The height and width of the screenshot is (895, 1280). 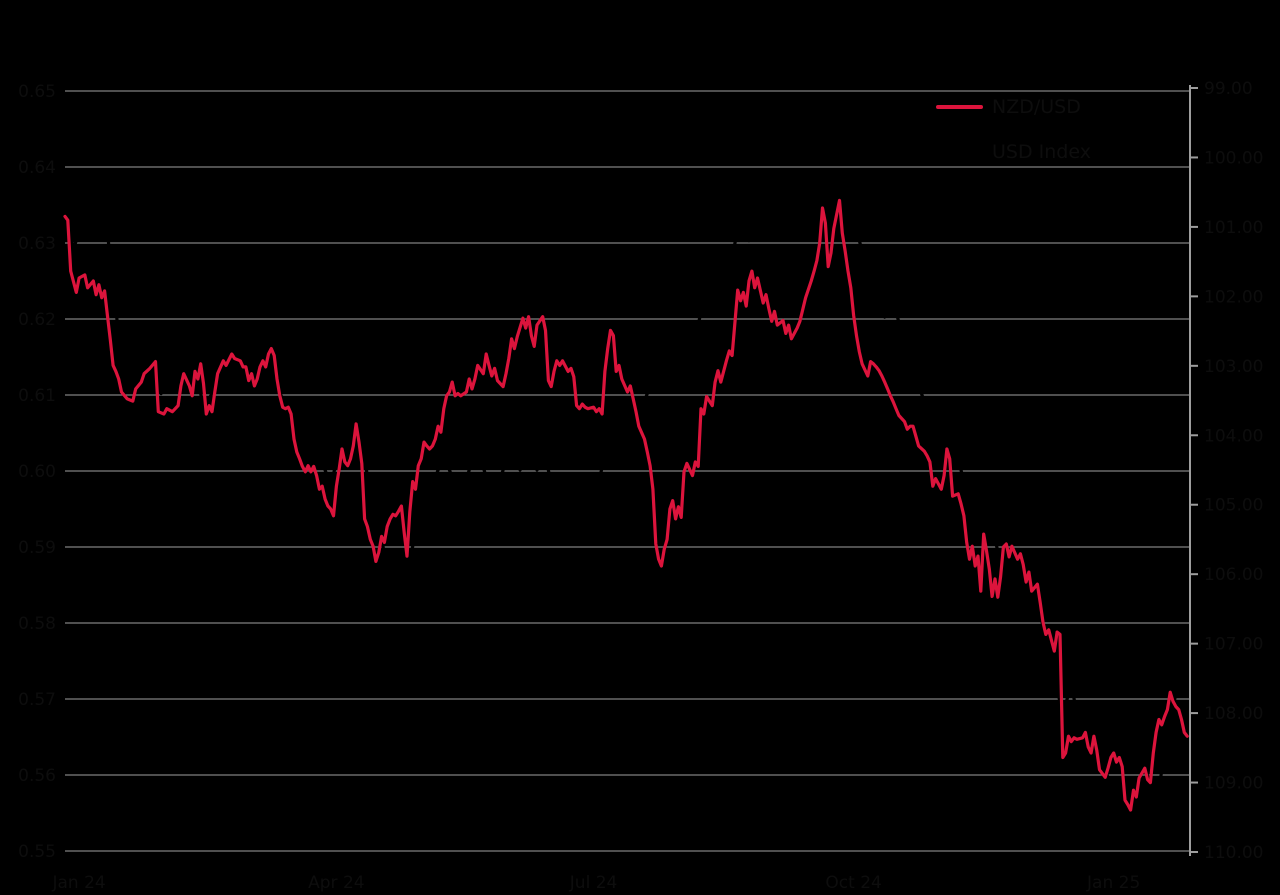 I want to click on legend-line-sample-nzdusd, so click(x=959, y=106).